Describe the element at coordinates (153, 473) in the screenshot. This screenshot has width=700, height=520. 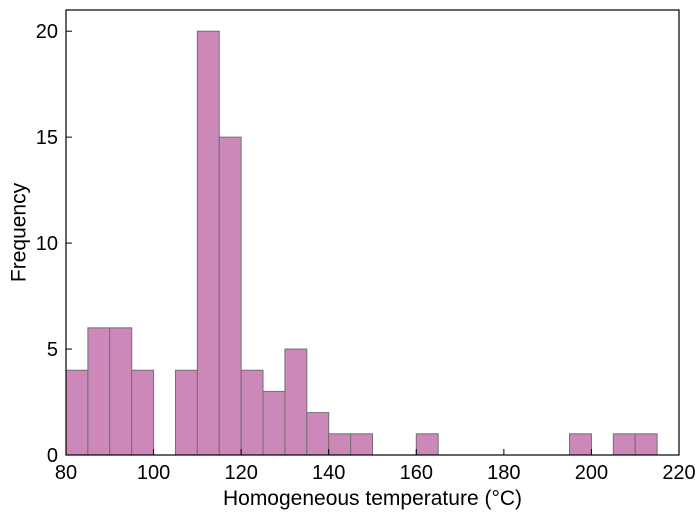
I see `x-tick-label: 100` at that location.